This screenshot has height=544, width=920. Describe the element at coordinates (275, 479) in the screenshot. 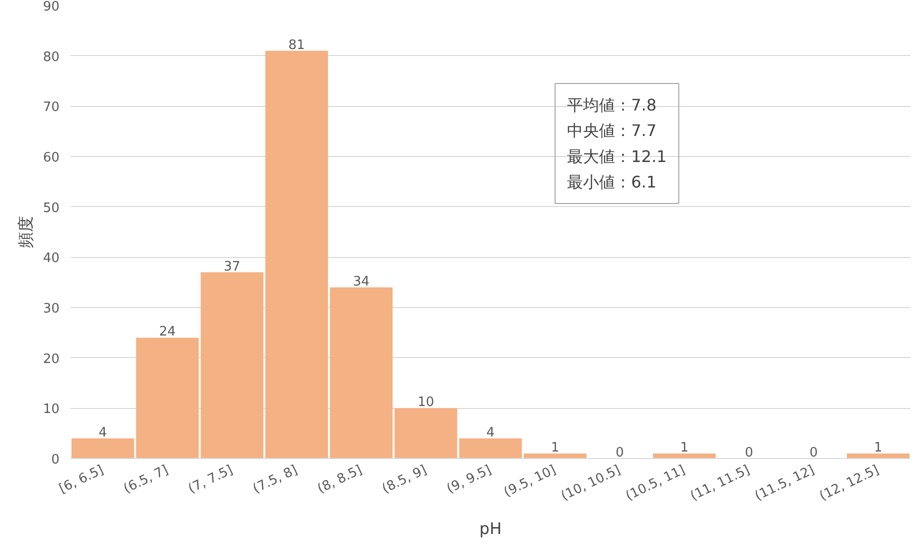

I see `x-tick-label: (7.5, 8]` at that location.